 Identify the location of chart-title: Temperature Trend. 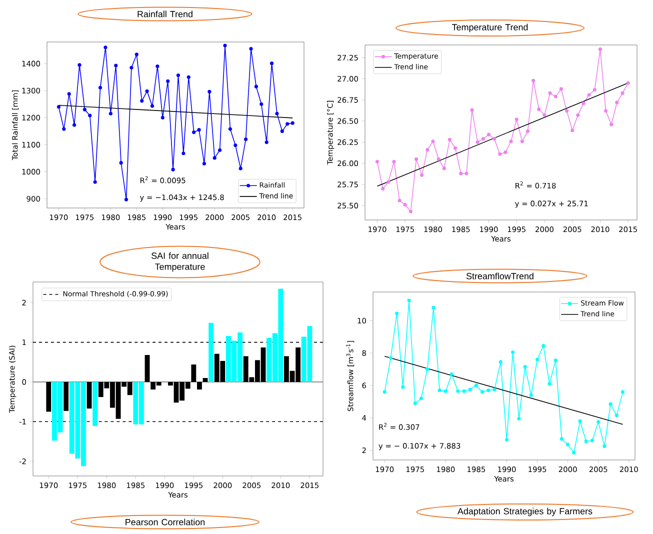
(490, 28).